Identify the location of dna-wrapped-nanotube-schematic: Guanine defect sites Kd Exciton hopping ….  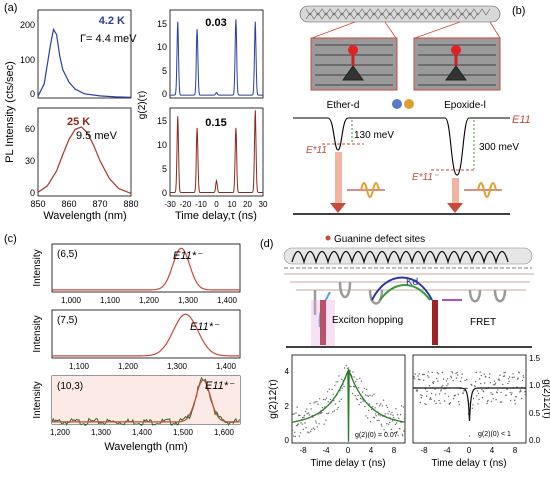
(408, 291).